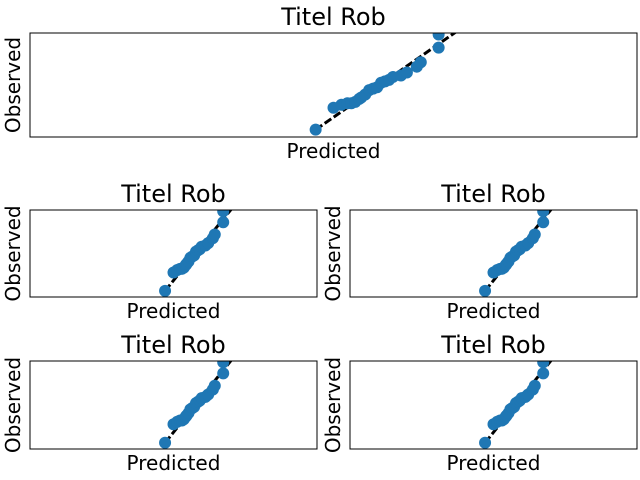 This screenshot has height=480, width=640. I want to click on subplot-2: Titel Rob Predicted Observed, so click(159, 251).